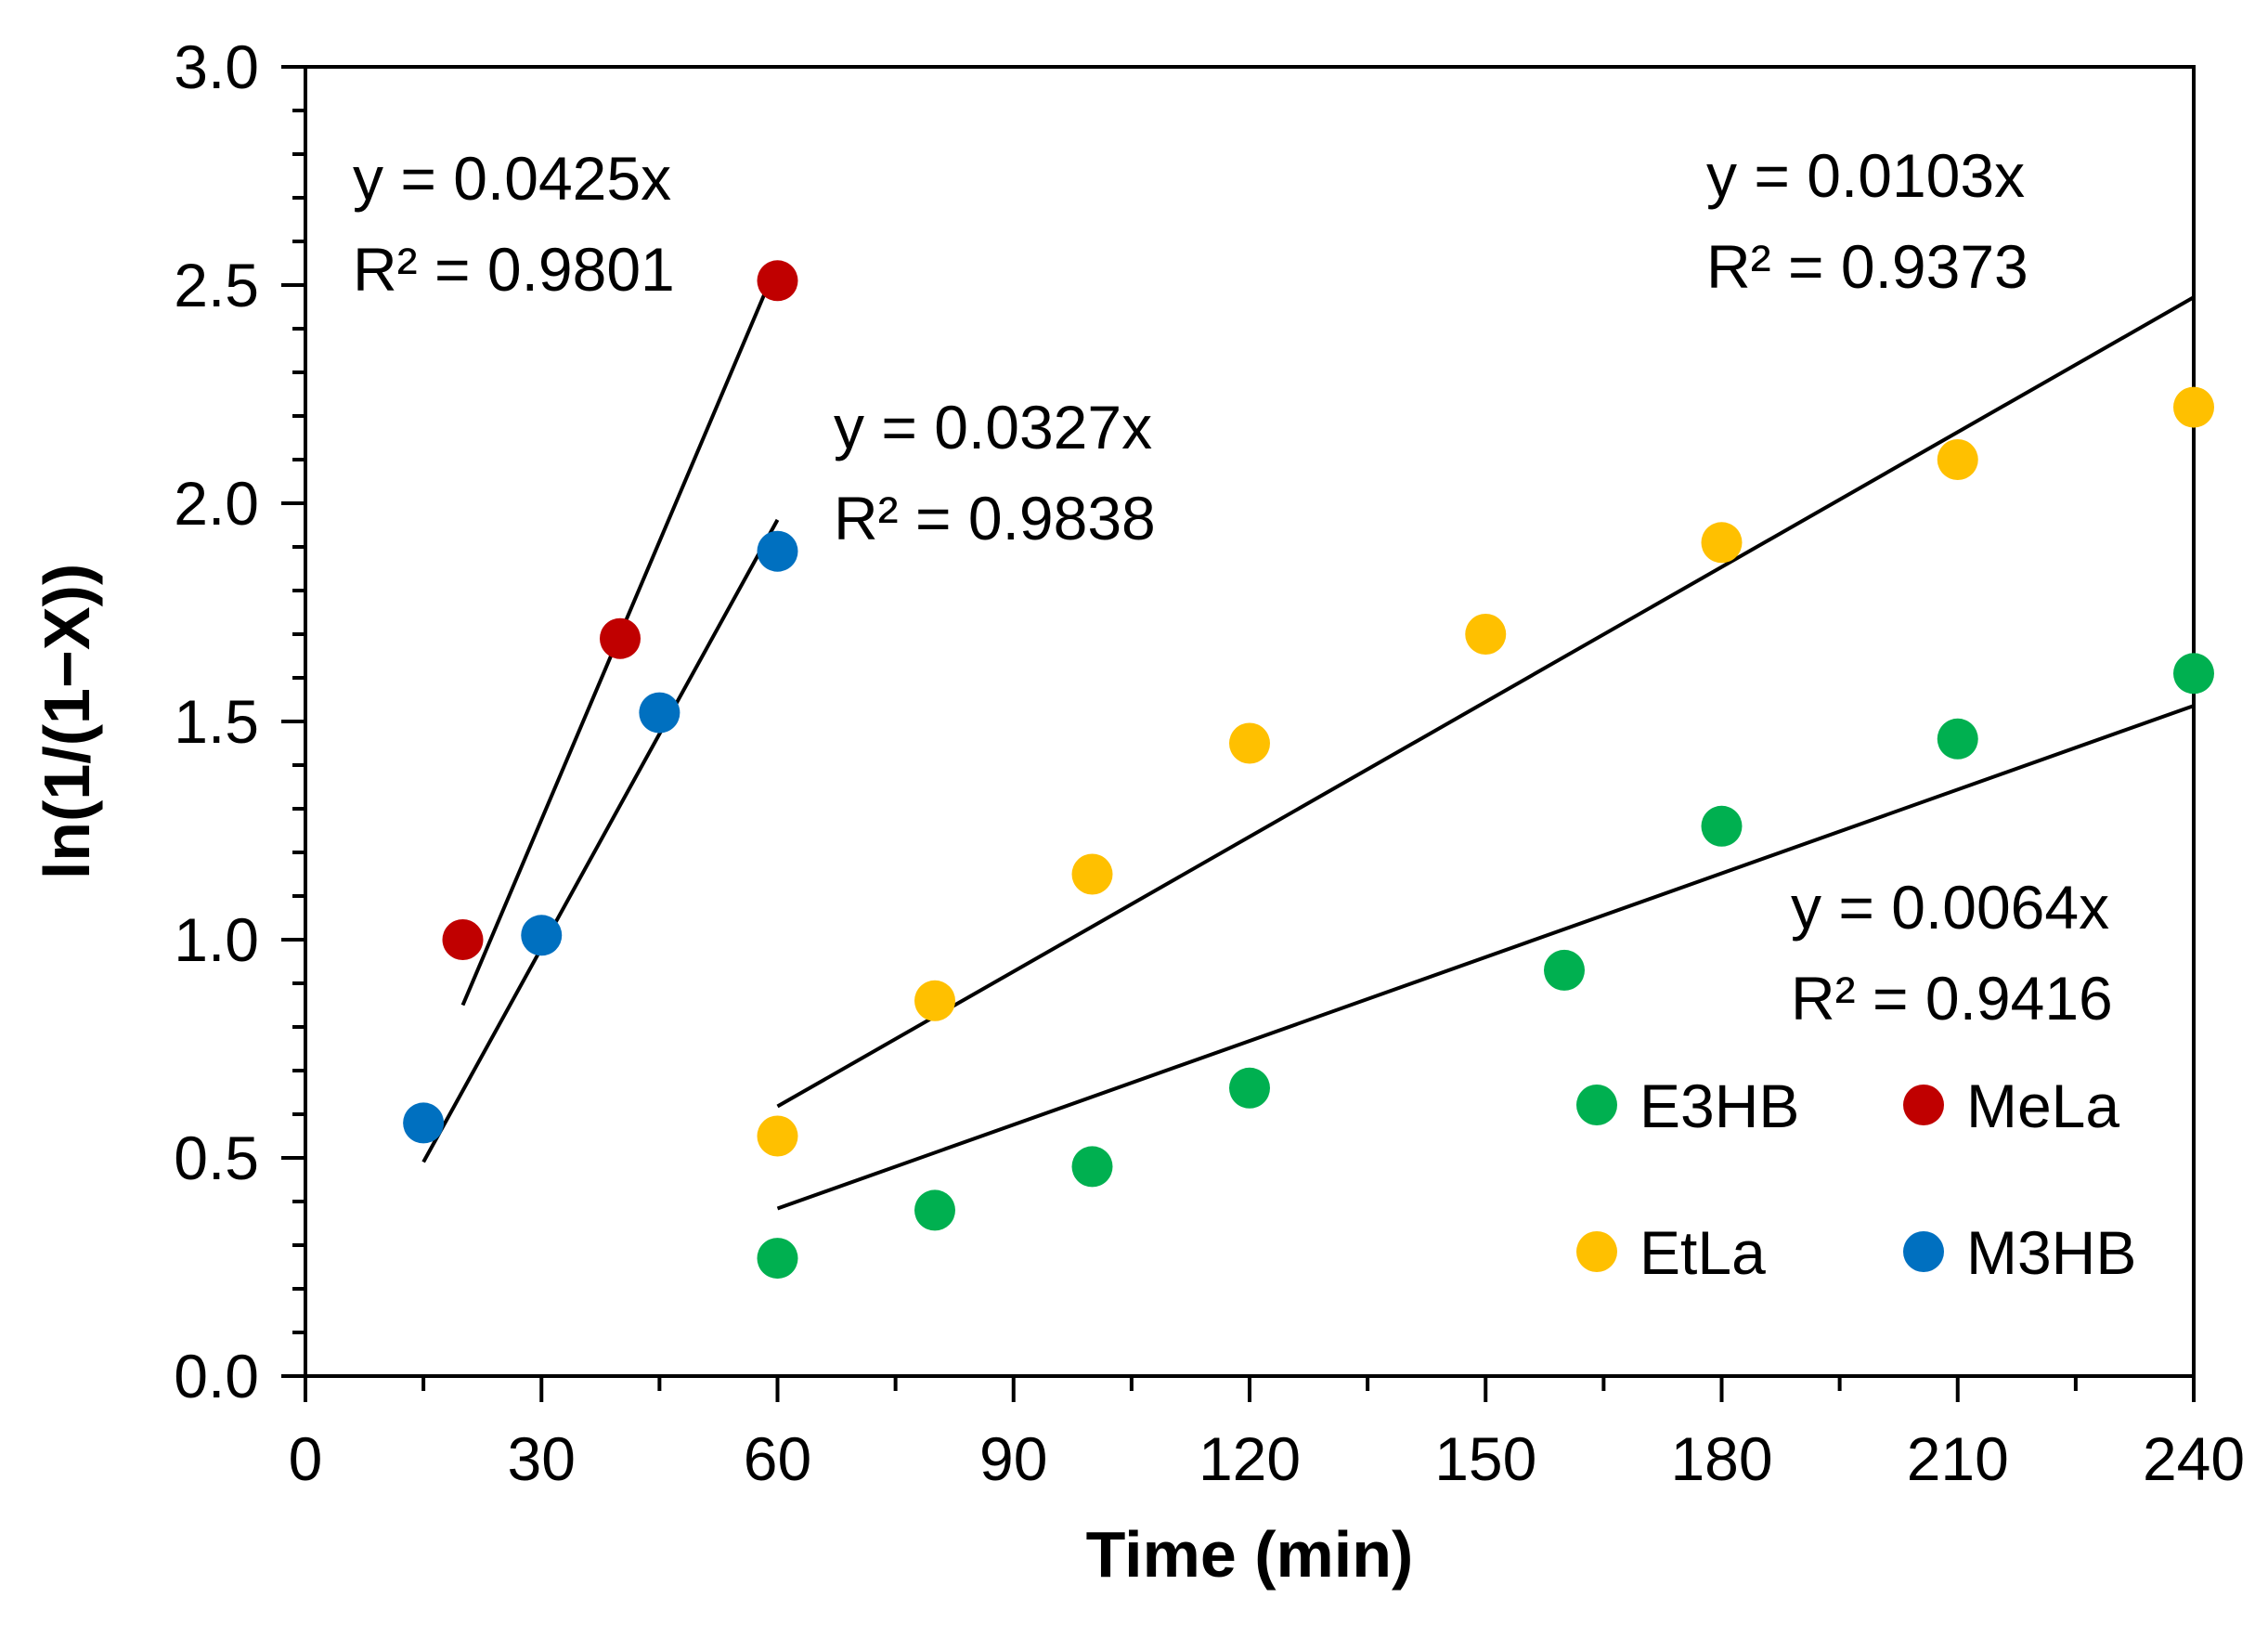 Image resolution: width=2268 pixels, height=1650 pixels. I want to click on y-tick-label: 2.0, so click(216, 503).